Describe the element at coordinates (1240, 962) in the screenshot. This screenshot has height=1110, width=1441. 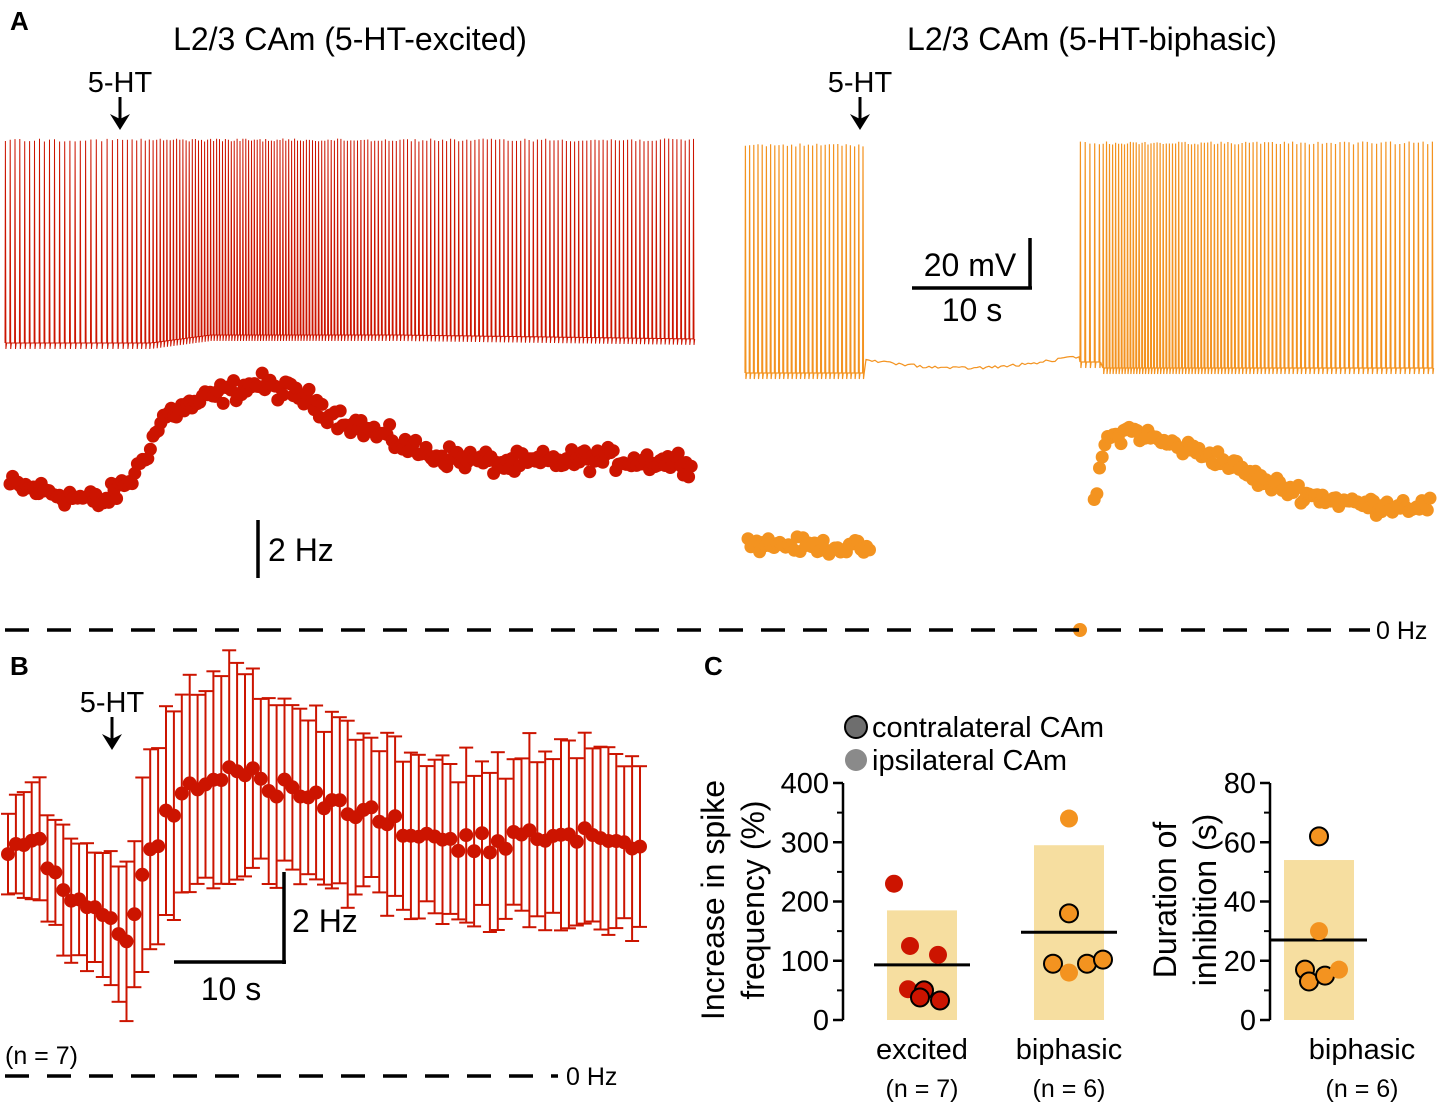
I see `ytick-label-20: 20` at that location.